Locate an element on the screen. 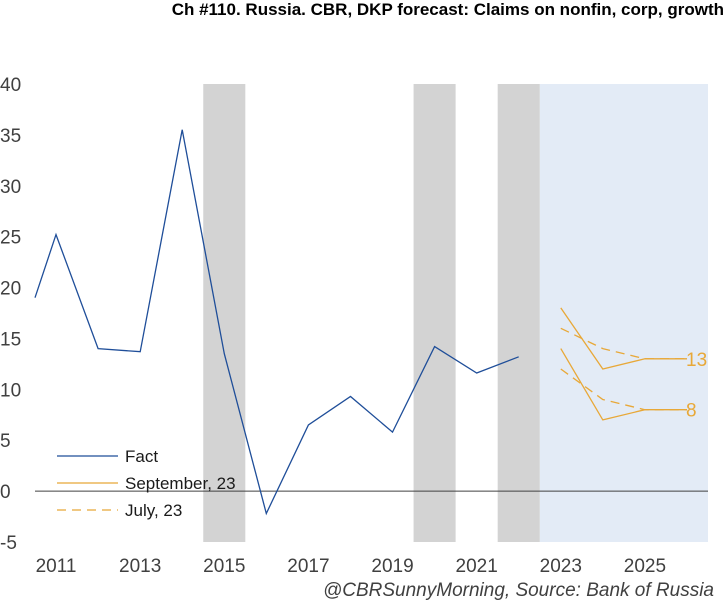 The width and height of the screenshot is (724, 608). chart-source: @CBRSunnyMorning, Source: Bank of Russia is located at coordinates (518, 590).